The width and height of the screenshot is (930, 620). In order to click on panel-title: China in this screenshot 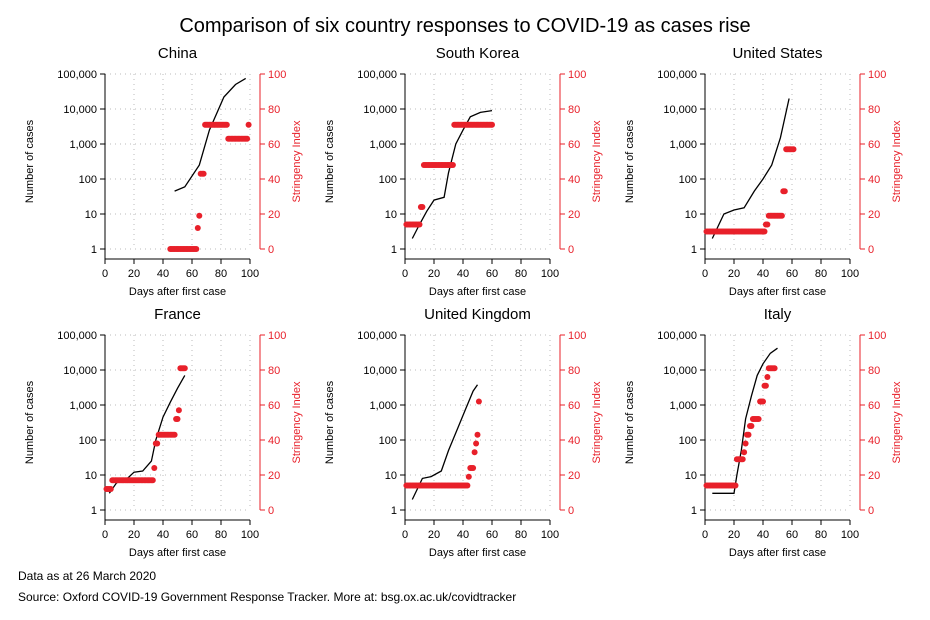, I will do `click(178, 53)`.